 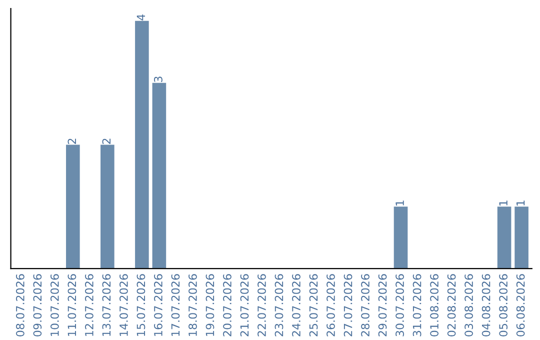 What do you see at coordinates (124, 305) in the screenshot?
I see `x-tick-label: 14.07.2026` at bounding box center [124, 305].